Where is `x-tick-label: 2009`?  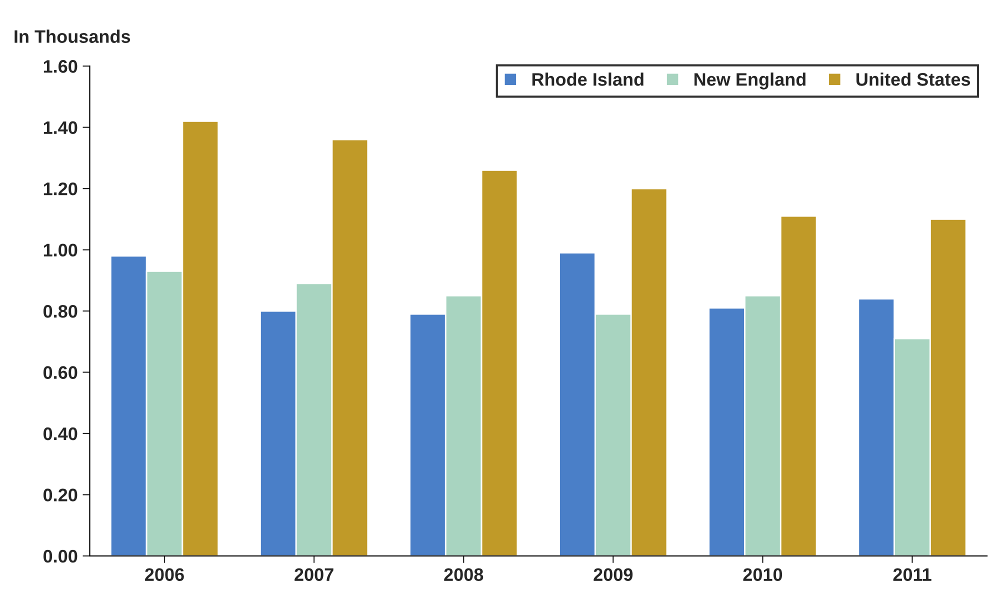
x-tick-label: 2009 is located at coordinates (613, 574).